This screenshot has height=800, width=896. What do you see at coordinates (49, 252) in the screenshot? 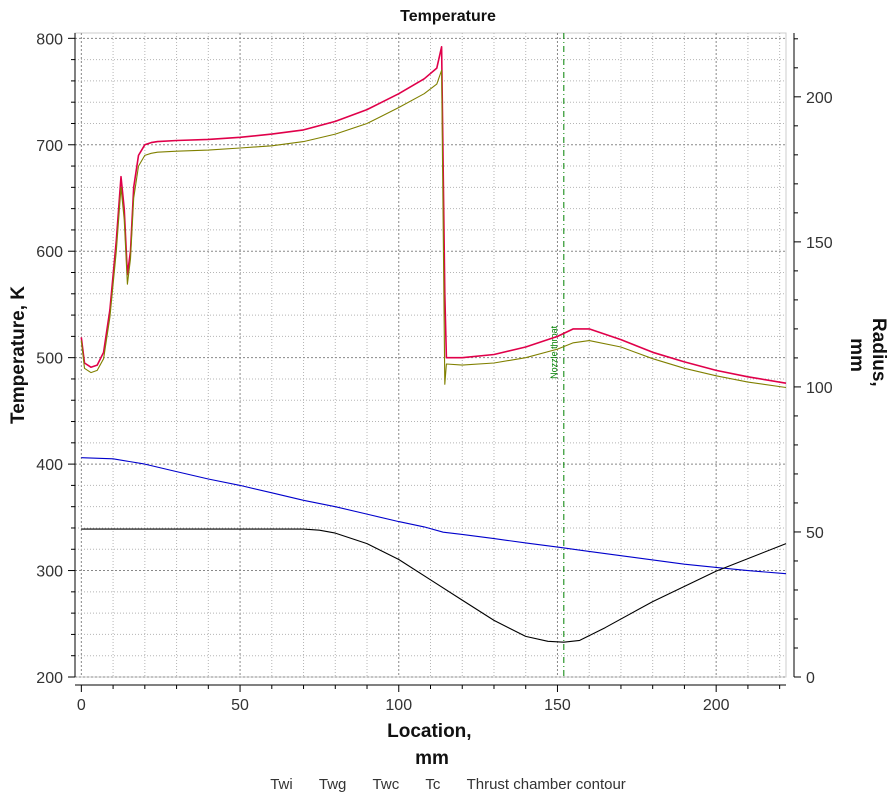
I see `y-tick-label: 600` at bounding box center [49, 252].